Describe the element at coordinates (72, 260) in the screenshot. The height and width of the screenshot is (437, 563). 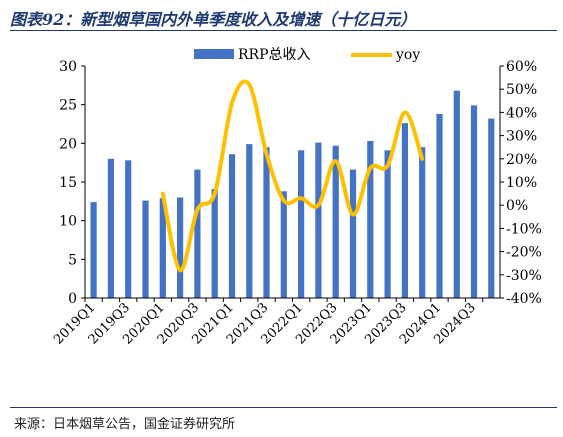
I see `left-tick-label: 5` at that location.